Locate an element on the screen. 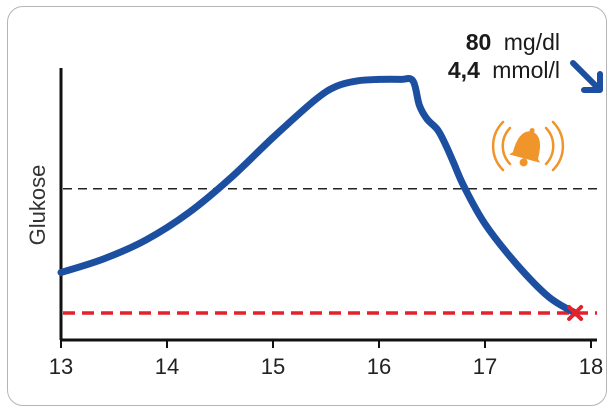  reading-mmol-value: 4,4 is located at coordinates (464, 70).